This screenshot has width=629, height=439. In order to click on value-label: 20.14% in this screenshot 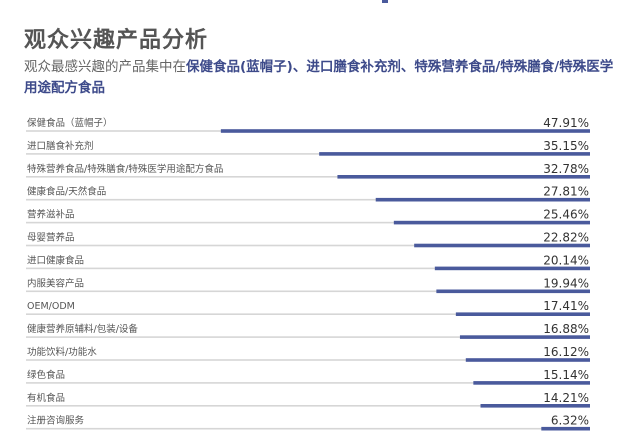, I will do `click(566, 260)`.